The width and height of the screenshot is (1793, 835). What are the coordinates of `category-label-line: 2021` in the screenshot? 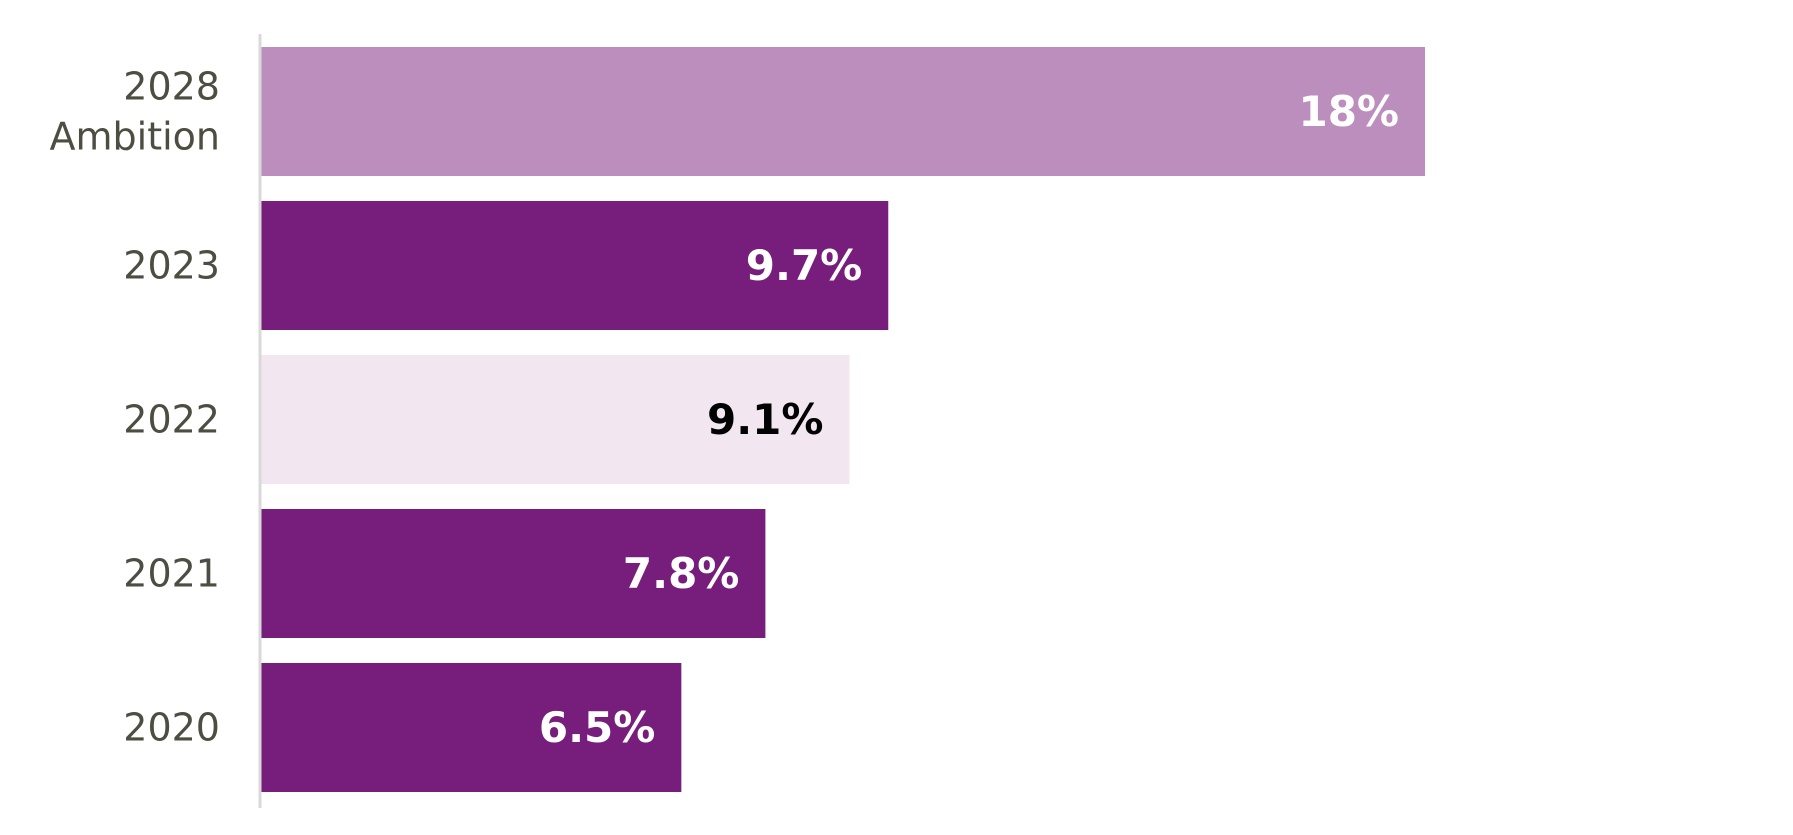 It's located at (171, 574).